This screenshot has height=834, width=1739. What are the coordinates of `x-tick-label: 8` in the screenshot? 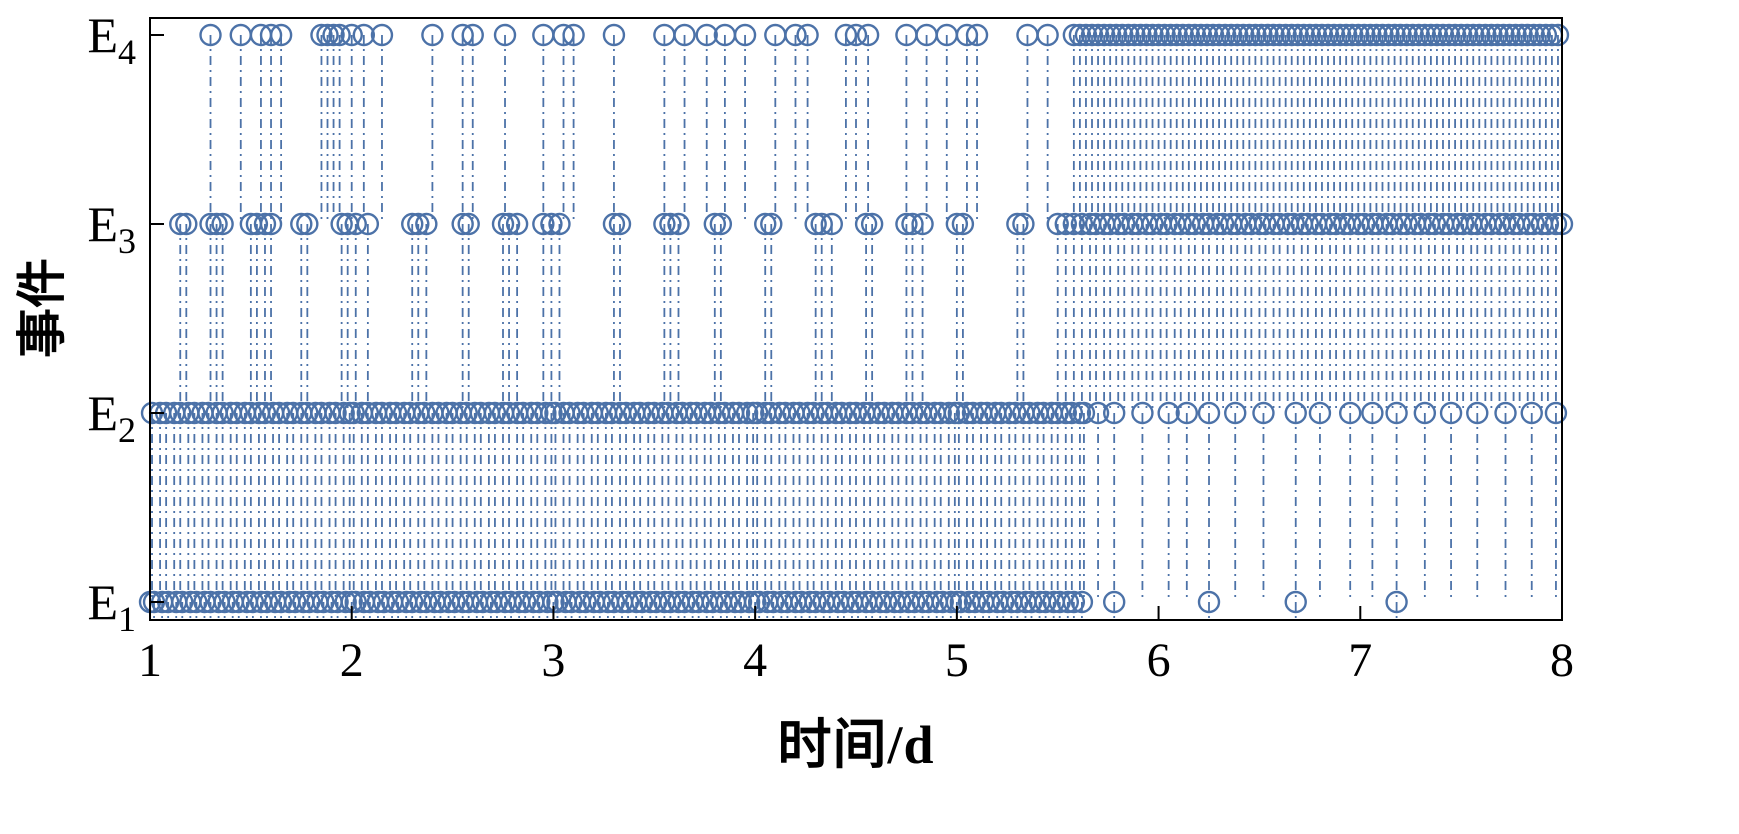 It's located at (1562, 660).